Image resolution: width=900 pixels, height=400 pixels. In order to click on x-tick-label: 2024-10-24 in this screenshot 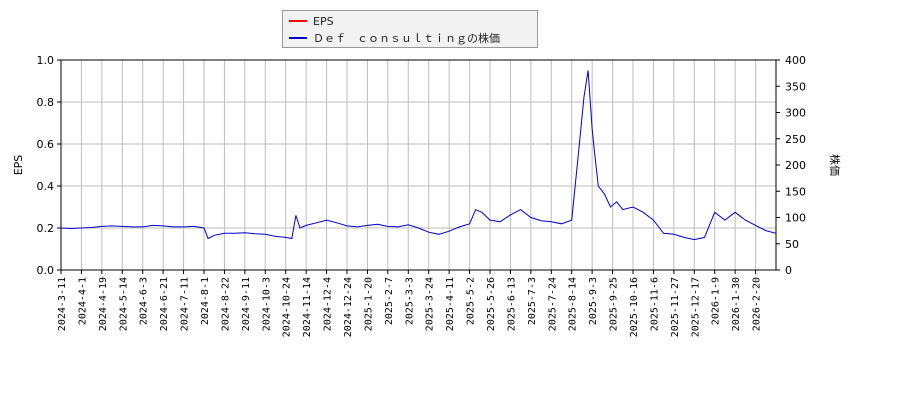, I will do `click(287, 307)`.